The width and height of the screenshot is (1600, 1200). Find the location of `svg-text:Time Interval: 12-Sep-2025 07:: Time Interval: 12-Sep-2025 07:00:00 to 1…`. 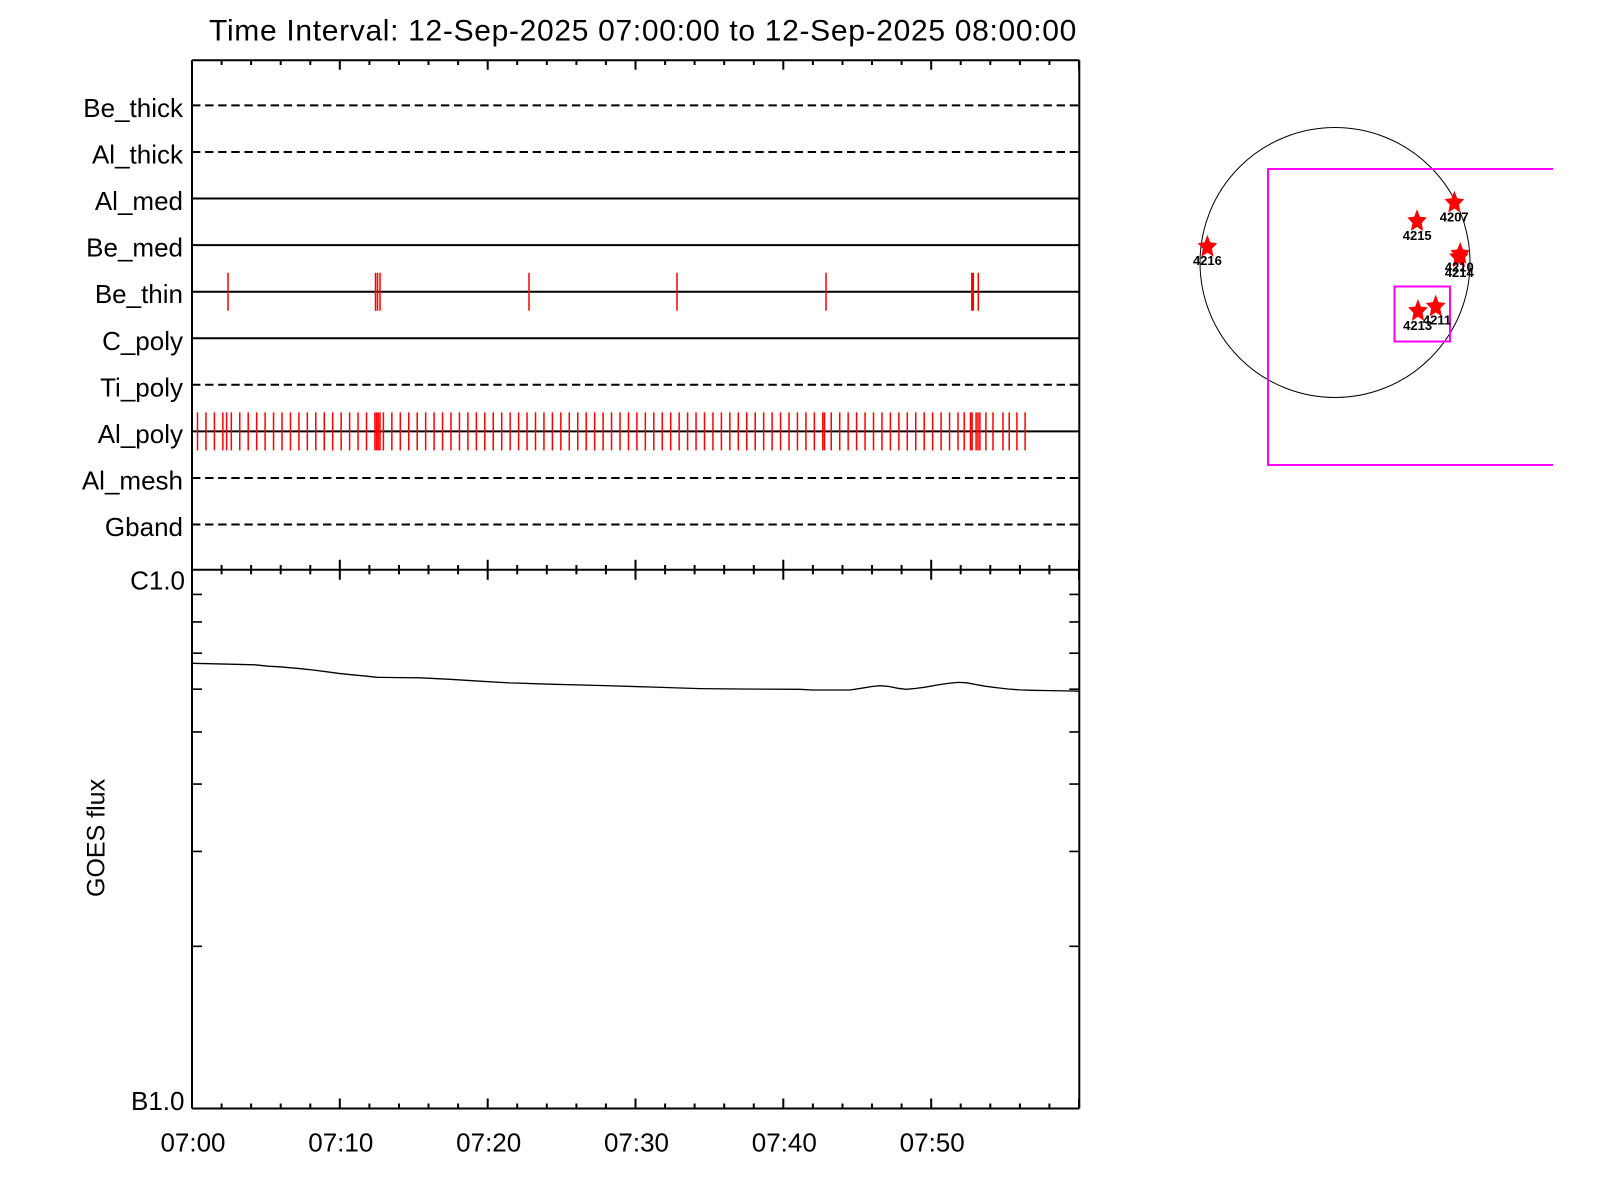

svg-text:Time Interval: 12-Sep-2025 07:: Time Interval: 12-Sep-2025 07:00:00 to 1… is located at coordinates (643, 31).